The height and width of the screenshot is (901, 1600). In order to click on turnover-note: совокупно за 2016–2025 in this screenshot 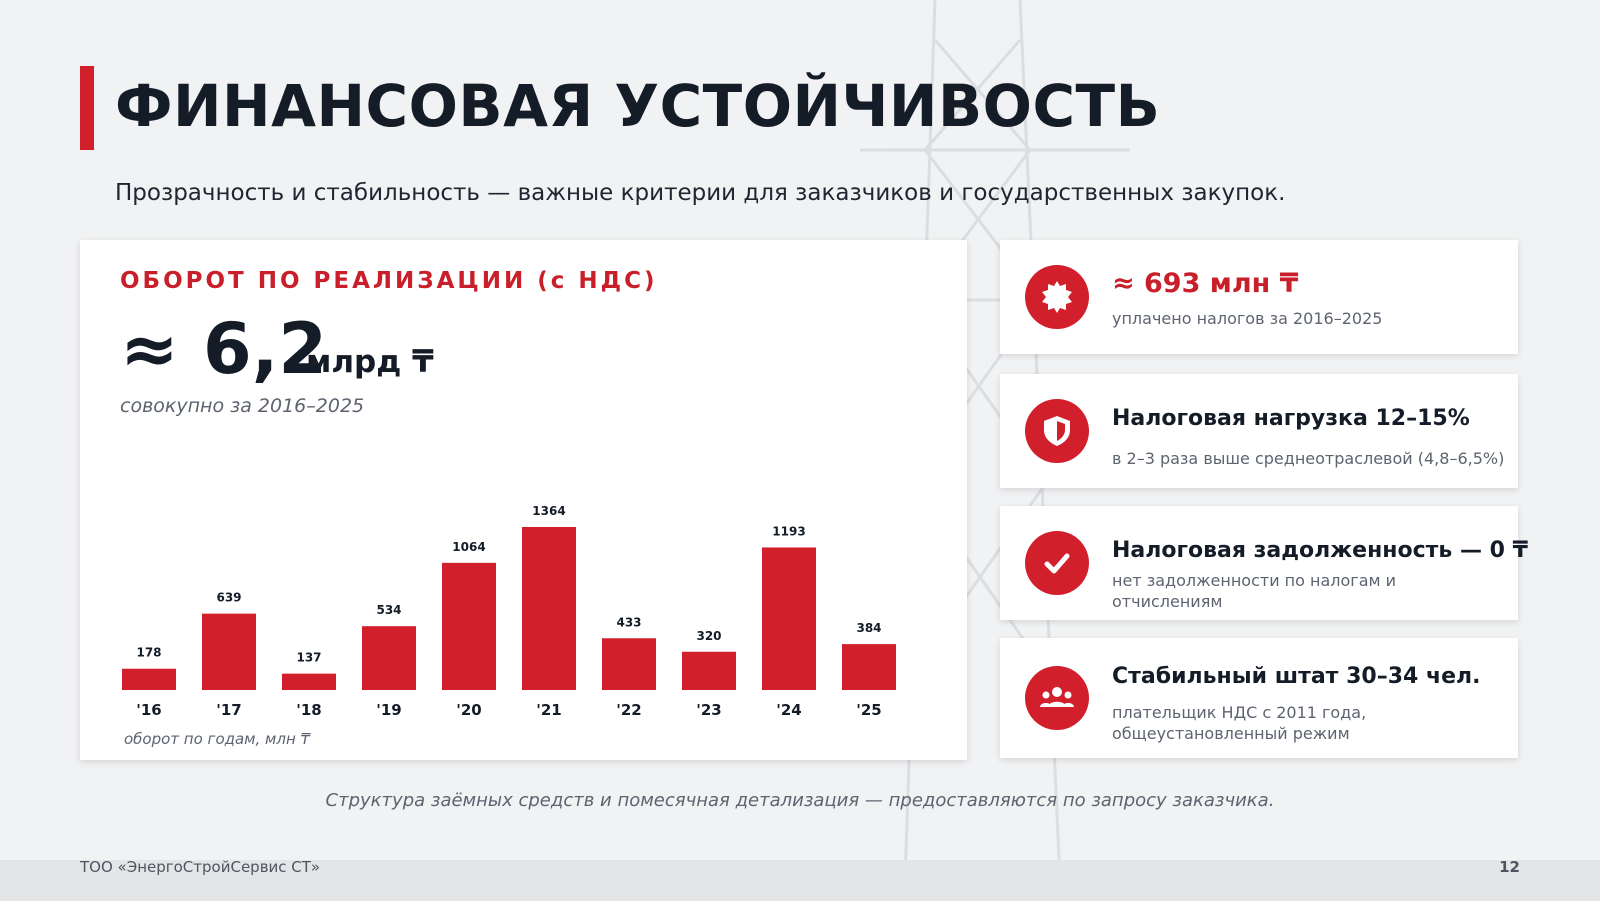, I will do `click(242, 406)`.